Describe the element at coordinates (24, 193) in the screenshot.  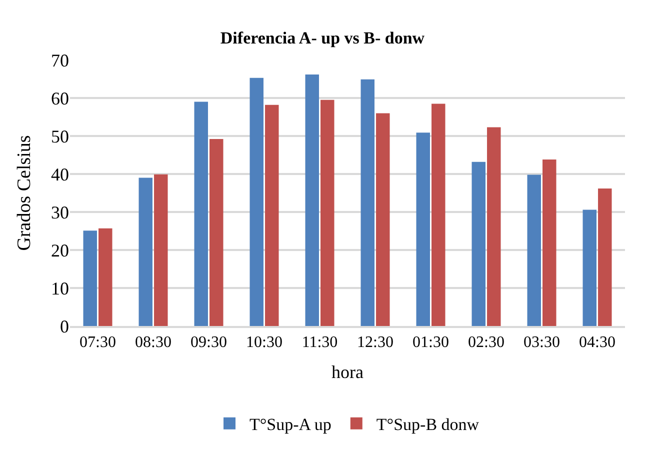
I see `y-axis-title: Grados Celsius` at that location.